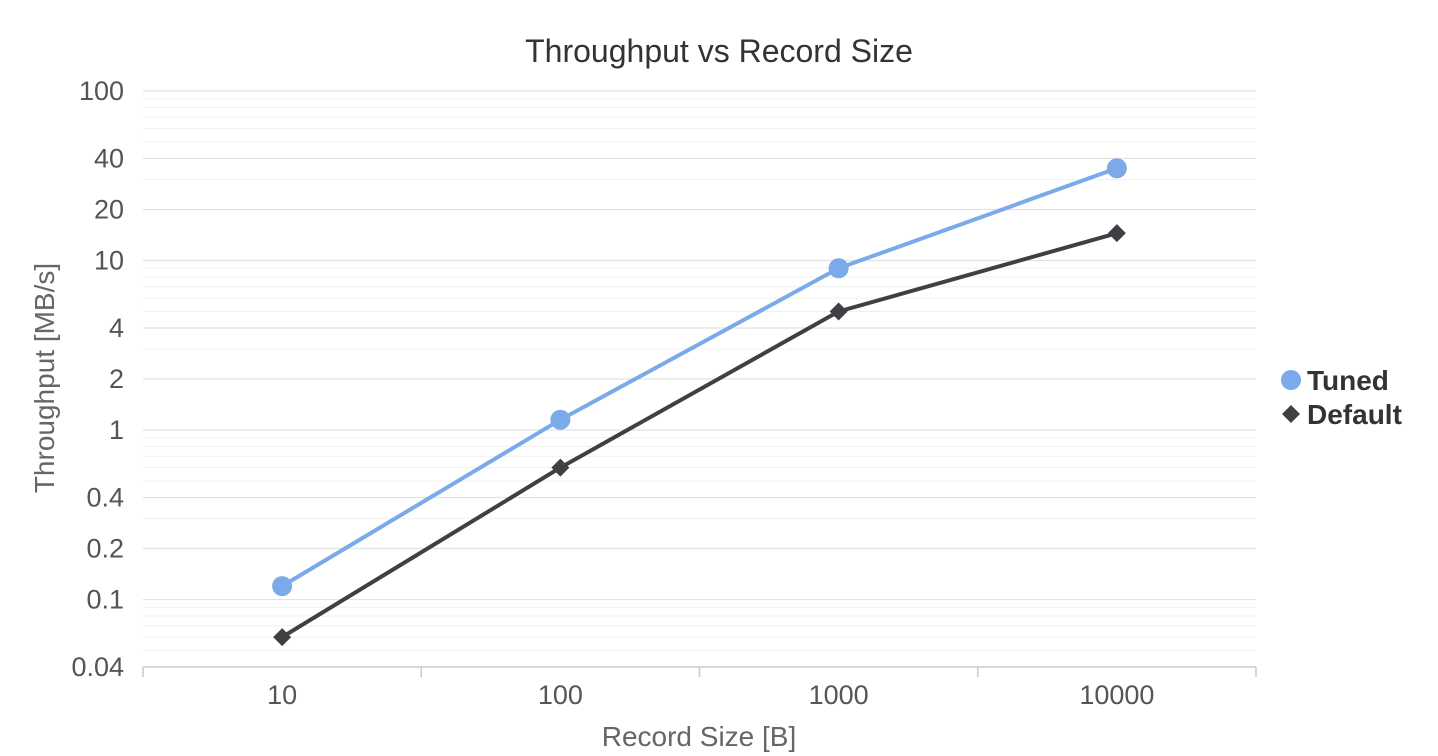 The width and height of the screenshot is (1438, 756). I want to click on chart-title: Throughput vs Record Size, so click(719, 51).